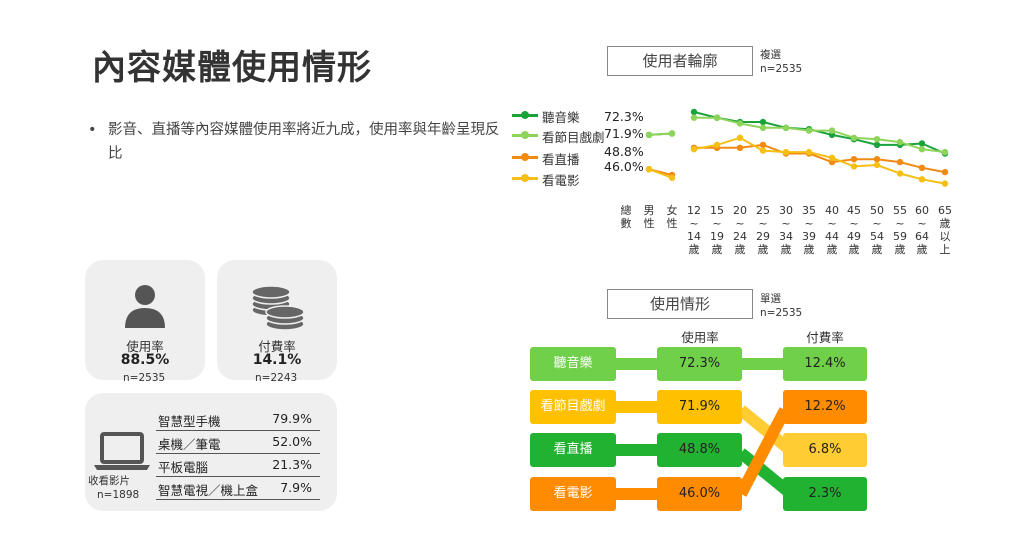 The width and height of the screenshot is (1027, 549). Describe the element at coordinates (786, 230) in the screenshot. I see `x-tick-label: 30~34歲` at that location.